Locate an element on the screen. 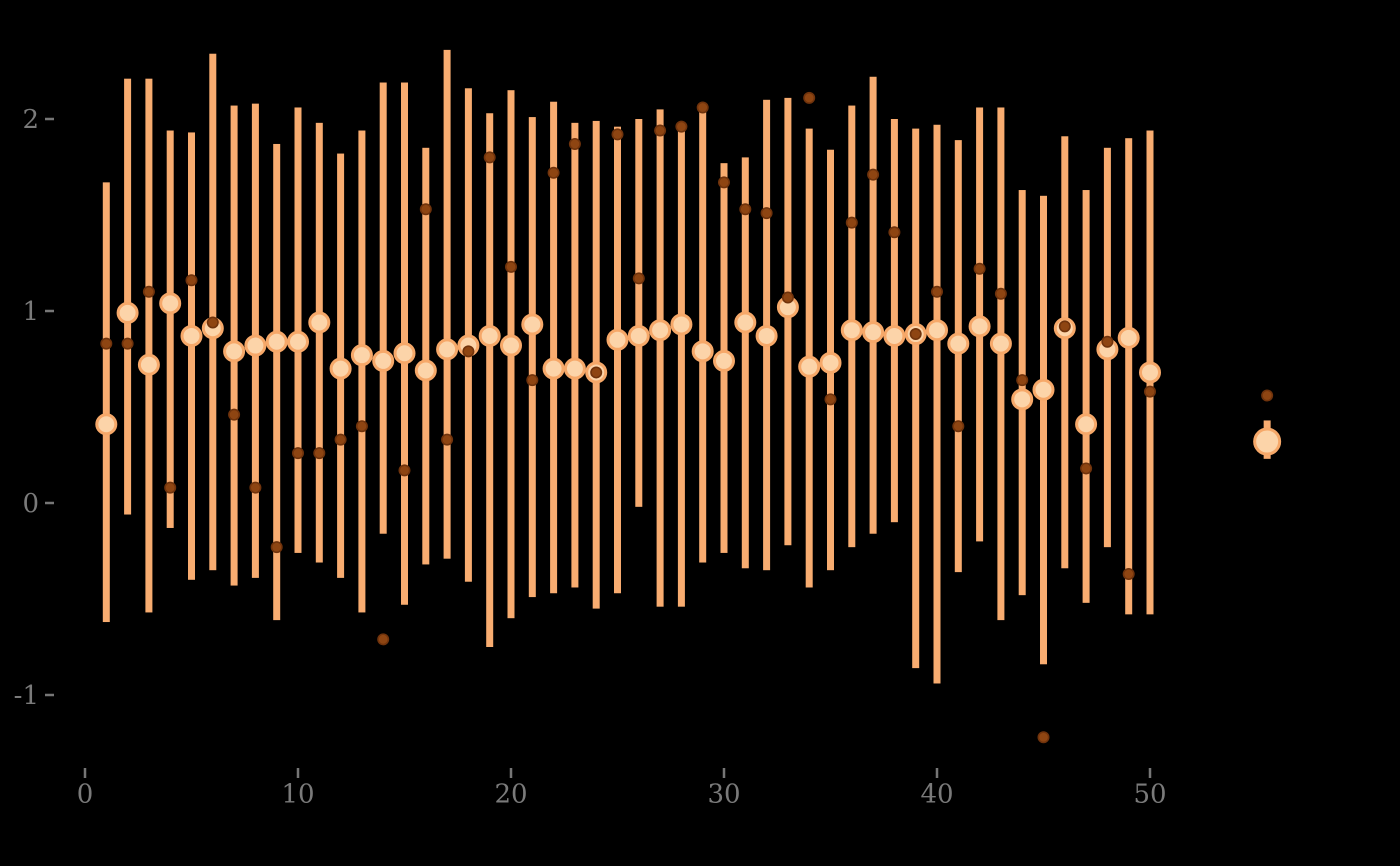 Image resolution: width=1400 pixels, height=866 pixels. x-axis: 0 10 20 30 40 50 is located at coordinates (622, 788).